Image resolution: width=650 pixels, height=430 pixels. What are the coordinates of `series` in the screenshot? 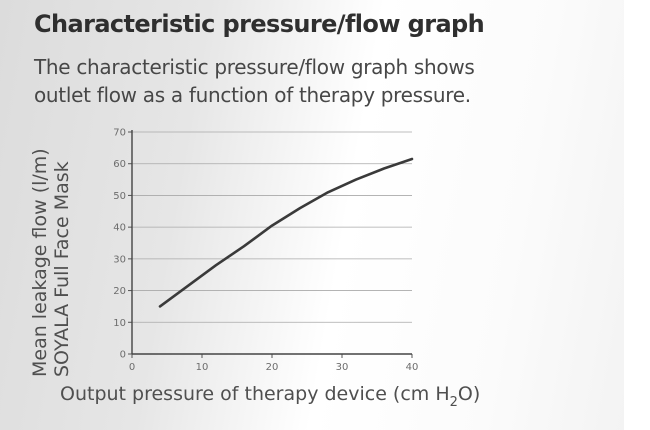 It's located at (286, 232).